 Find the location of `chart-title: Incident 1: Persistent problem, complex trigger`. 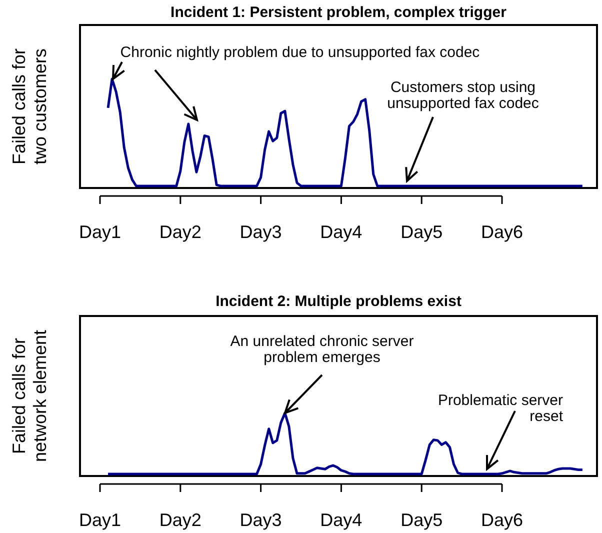

chart-title: Incident 1: Persistent problem, complex trigger is located at coordinates (338, 12).